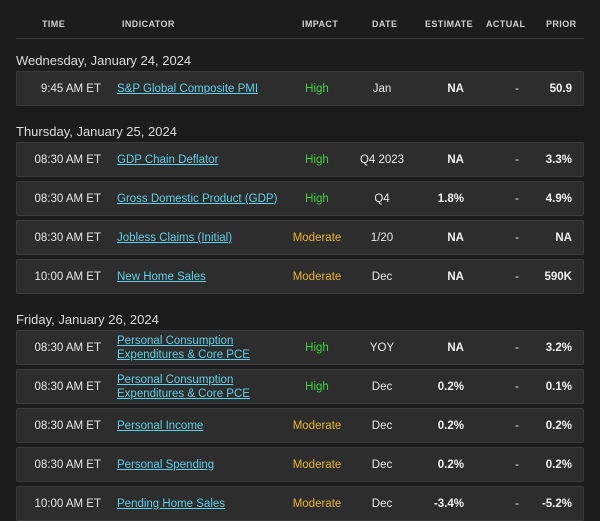 This screenshot has width=600, height=521. I want to click on day-heading: Friday, January 26, 2024, so click(87, 319).